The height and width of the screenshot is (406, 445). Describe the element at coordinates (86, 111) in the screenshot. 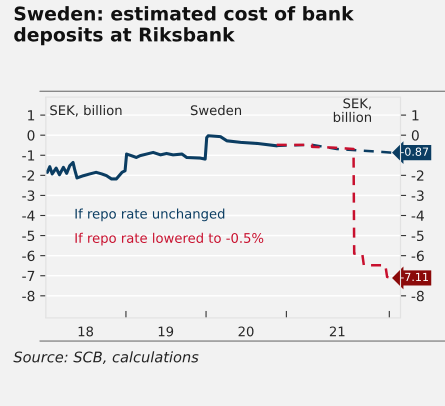

I see `y-axis-title: SEK, billion` at that location.